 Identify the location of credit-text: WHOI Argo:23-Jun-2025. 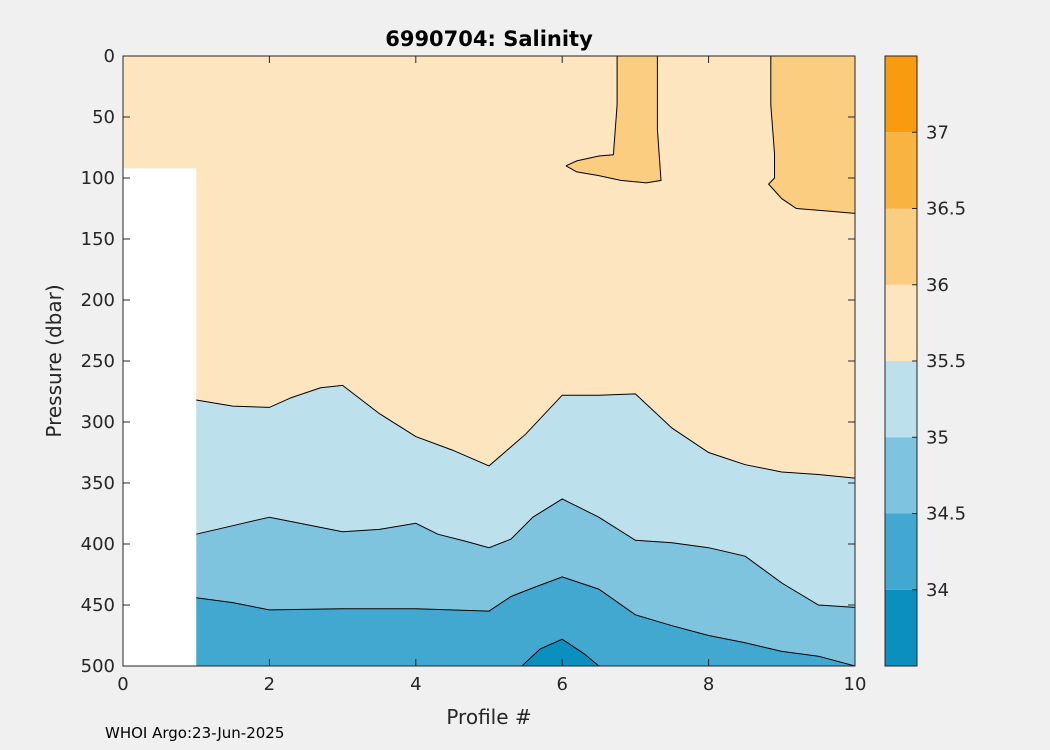
(195, 733).